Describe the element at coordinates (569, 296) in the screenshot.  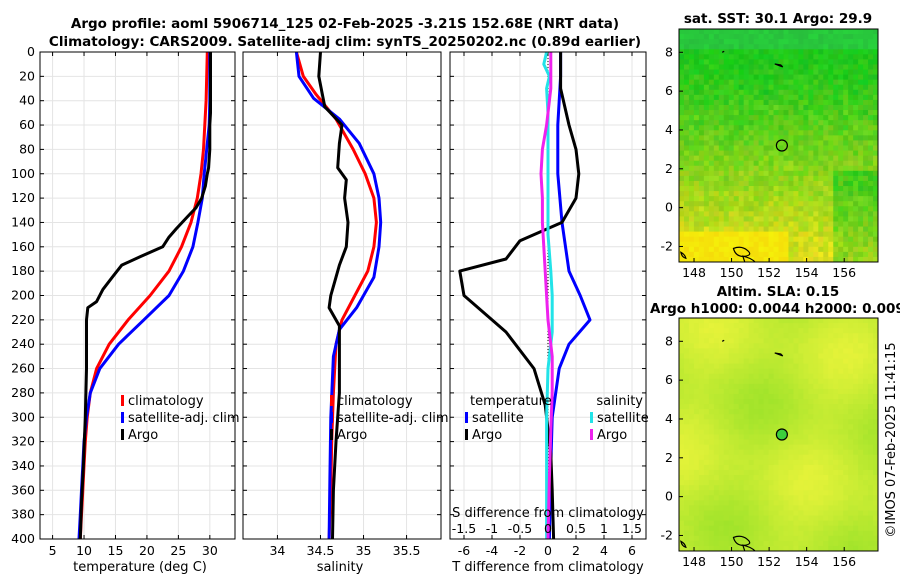
I see `series-line-t-satellite` at that location.